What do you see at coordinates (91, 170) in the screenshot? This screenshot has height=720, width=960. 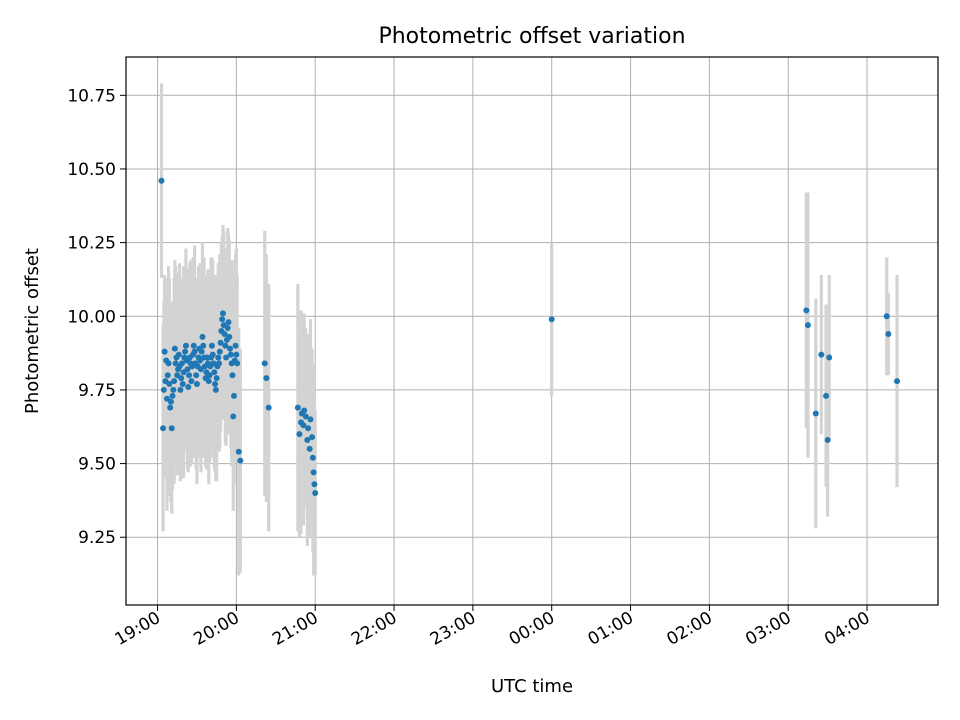 I see `y-tick-label: 10.50` at bounding box center [91, 170].